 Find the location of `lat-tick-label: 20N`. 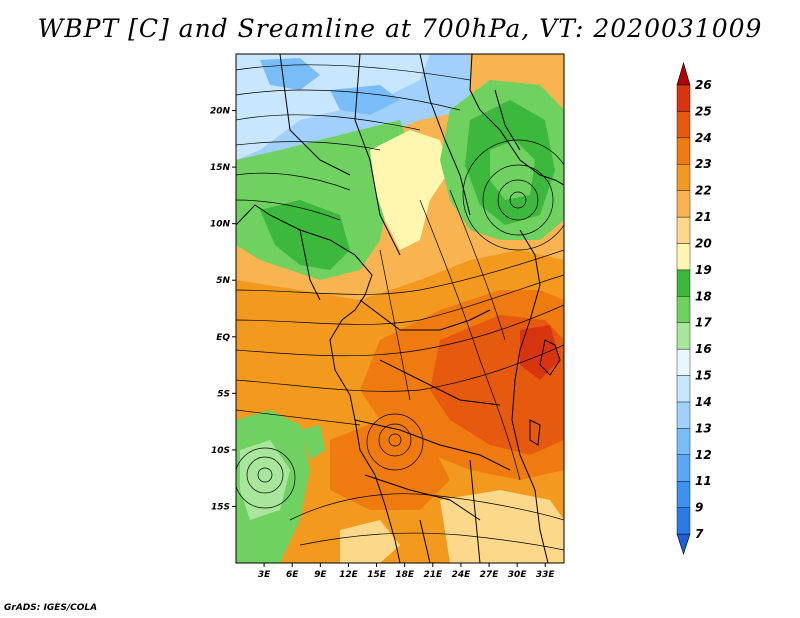

lat-tick-label: 20N is located at coordinates (220, 112).